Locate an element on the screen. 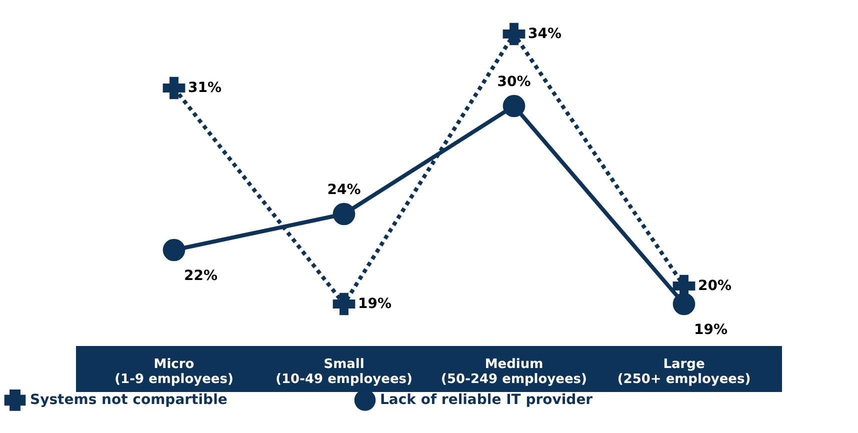 This screenshot has height=433, width=858. data-label: 30% is located at coordinates (514, 82).